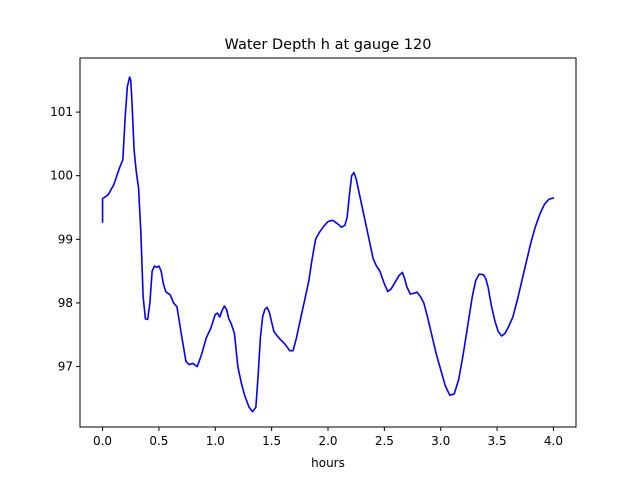 This screenshot has height=480, width=640. I want to click on y-tick-label: 101, so click(61, 112).